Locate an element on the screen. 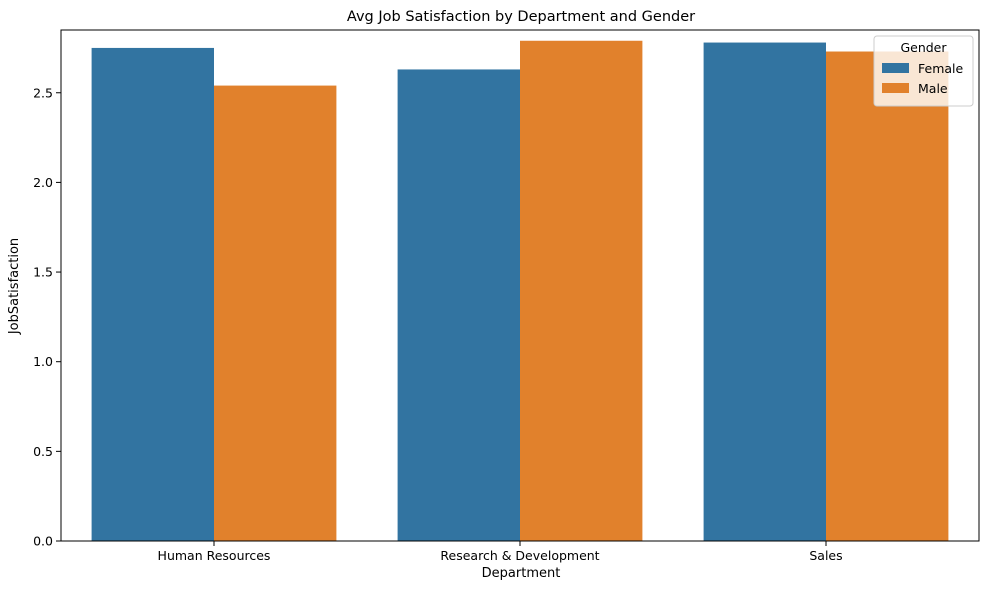 The width and height of the screenshot is (989, 590). x-tick-label: Human Resources is located at coordinates (214, 555).